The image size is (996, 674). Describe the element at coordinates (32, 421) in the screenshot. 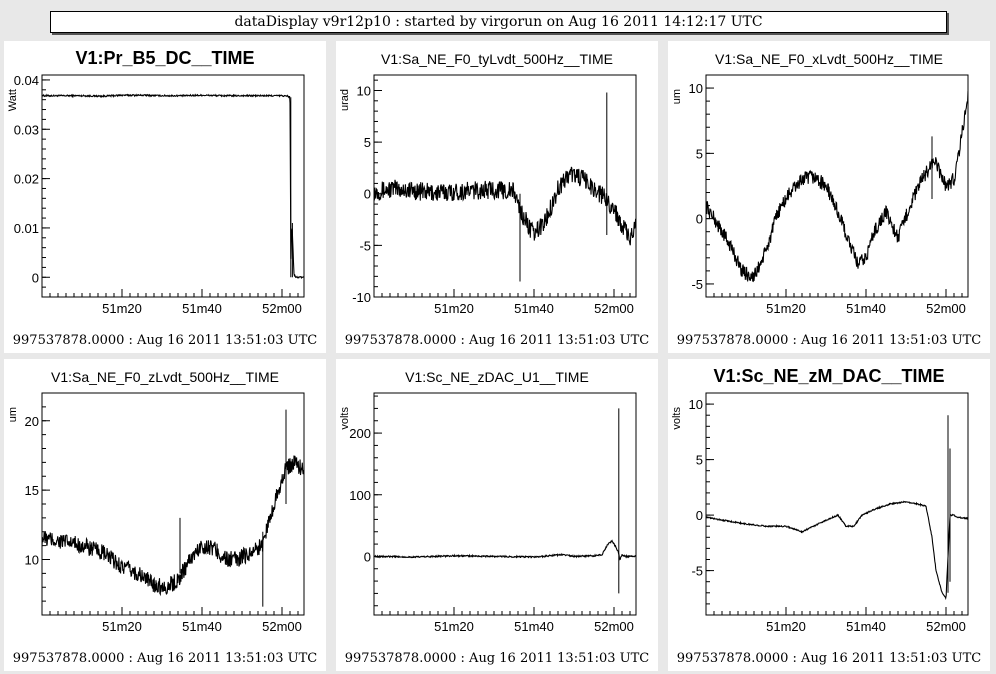

I see `y-tick-label: 20` at that location.